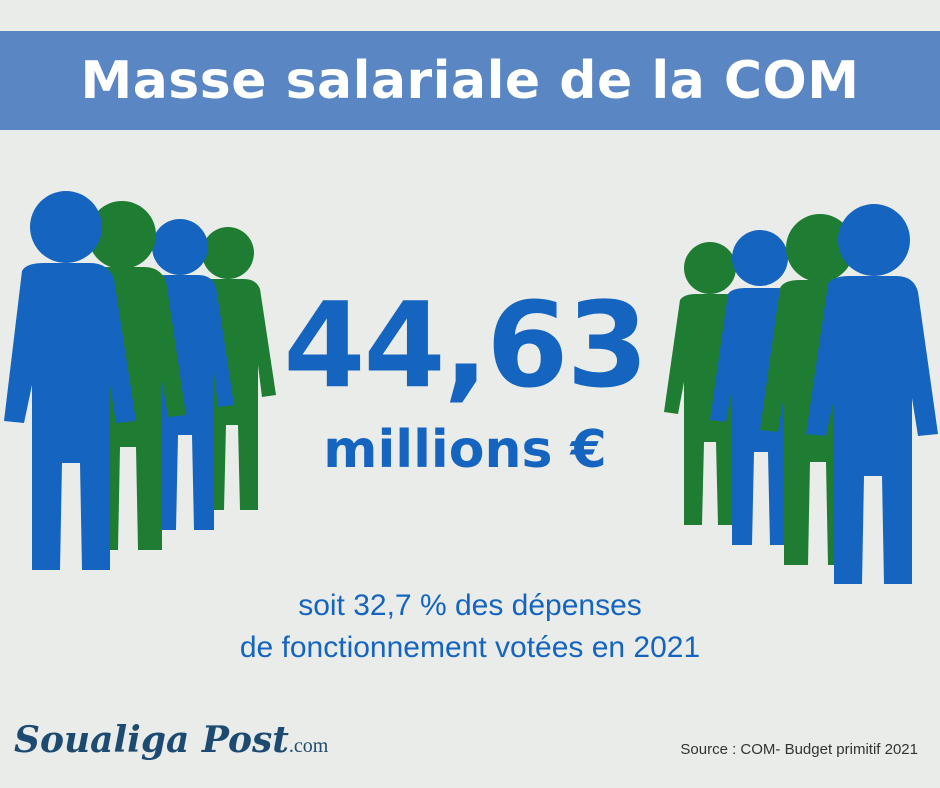 The width and height of the screenshot is (940, 788). What do you see at coordinates (171, 740) in the screenshot?
I see `brand-logo: Soualiga Post.com` at bounding box center [171, 740].